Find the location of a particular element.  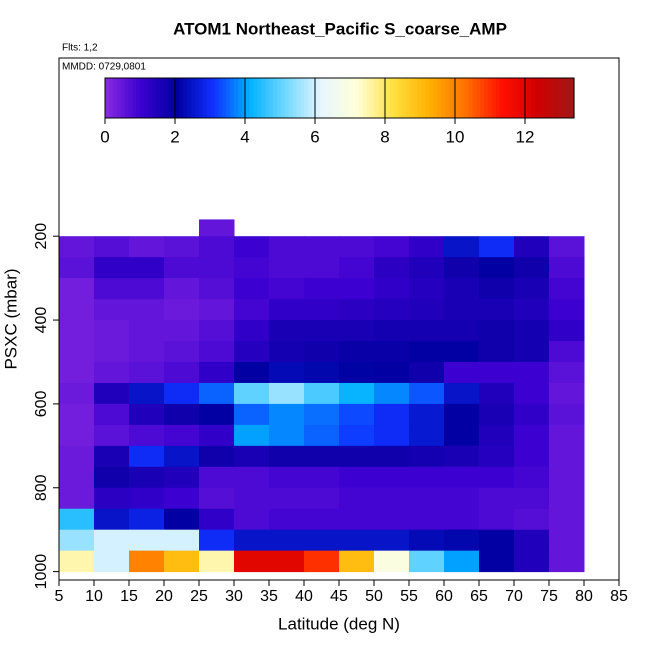

colorbar-tick-label: 2 is located at coordinates (174, 136).